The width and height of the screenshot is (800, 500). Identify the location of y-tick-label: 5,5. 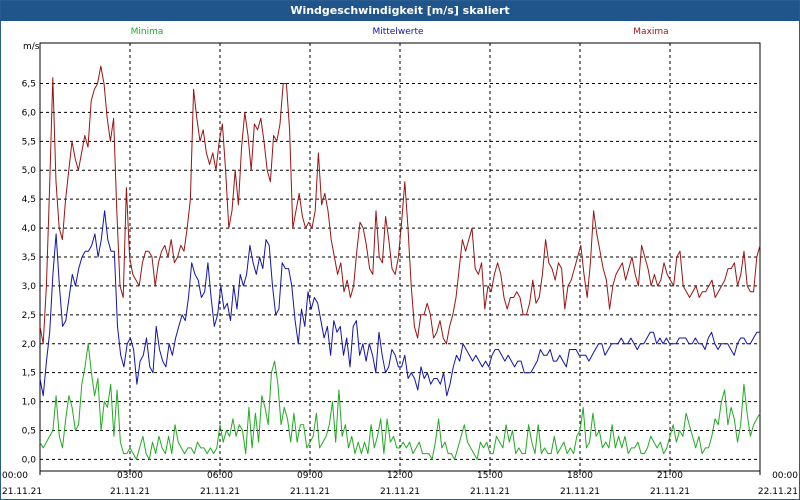
(29, 142).